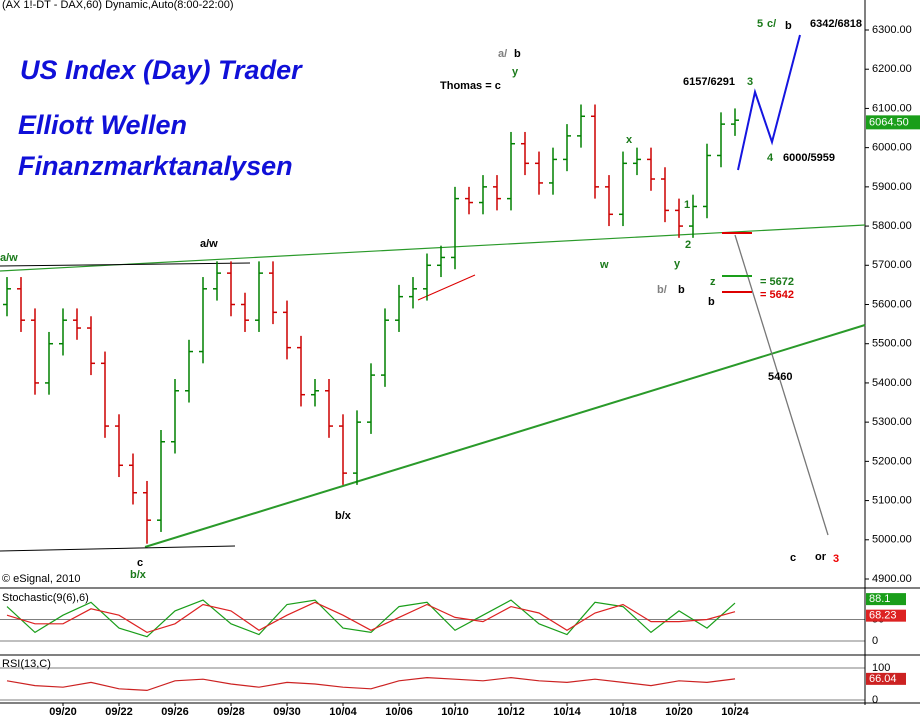 This screenshot has height=720, width=920. What do you see at coordinates (809, 158) in the screenshot?
I see `wave-label: 6000/5959` at bounding box center [809, 158].